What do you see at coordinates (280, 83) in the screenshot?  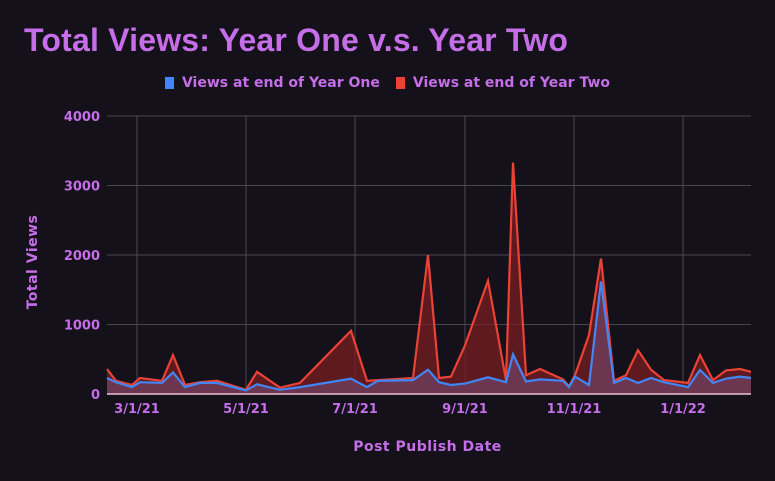 I see `legend-label: Views at end of Year One` at bounding box center [280, 83].